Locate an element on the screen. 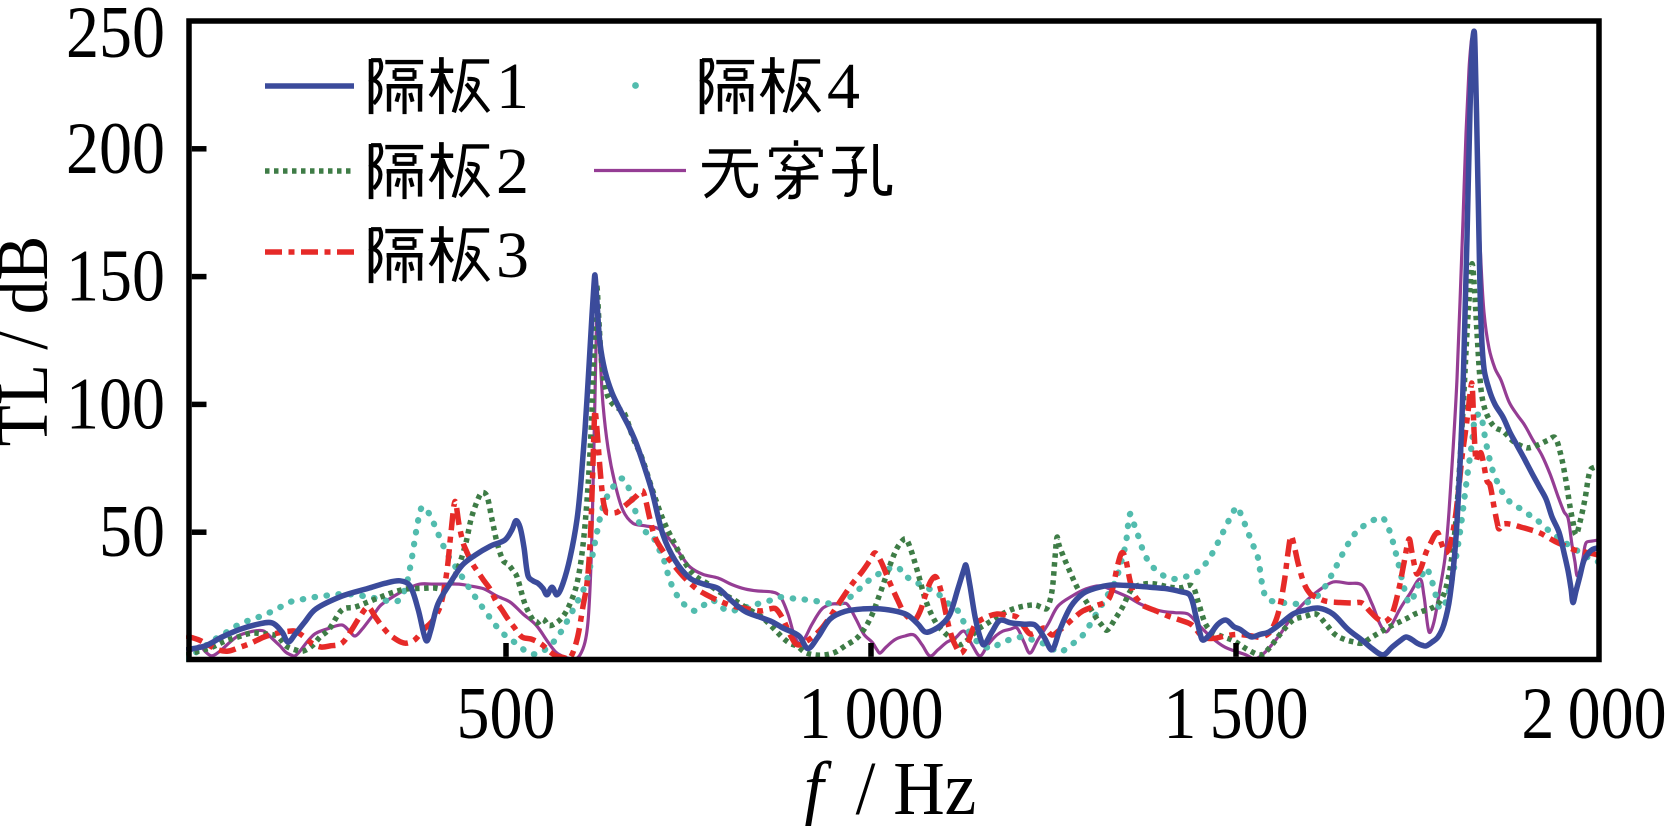 Image resolution: width=1672 pixels, height=826 pixels. svg-text: TL / dB is located at coordinates (32, 341).